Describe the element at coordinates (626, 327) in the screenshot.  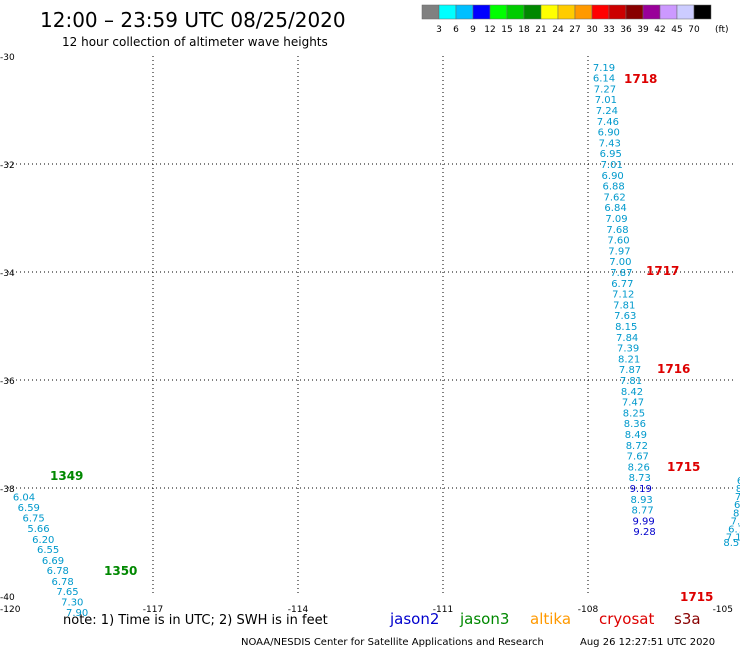
I see `swh-value-label: 8.15` at that location.